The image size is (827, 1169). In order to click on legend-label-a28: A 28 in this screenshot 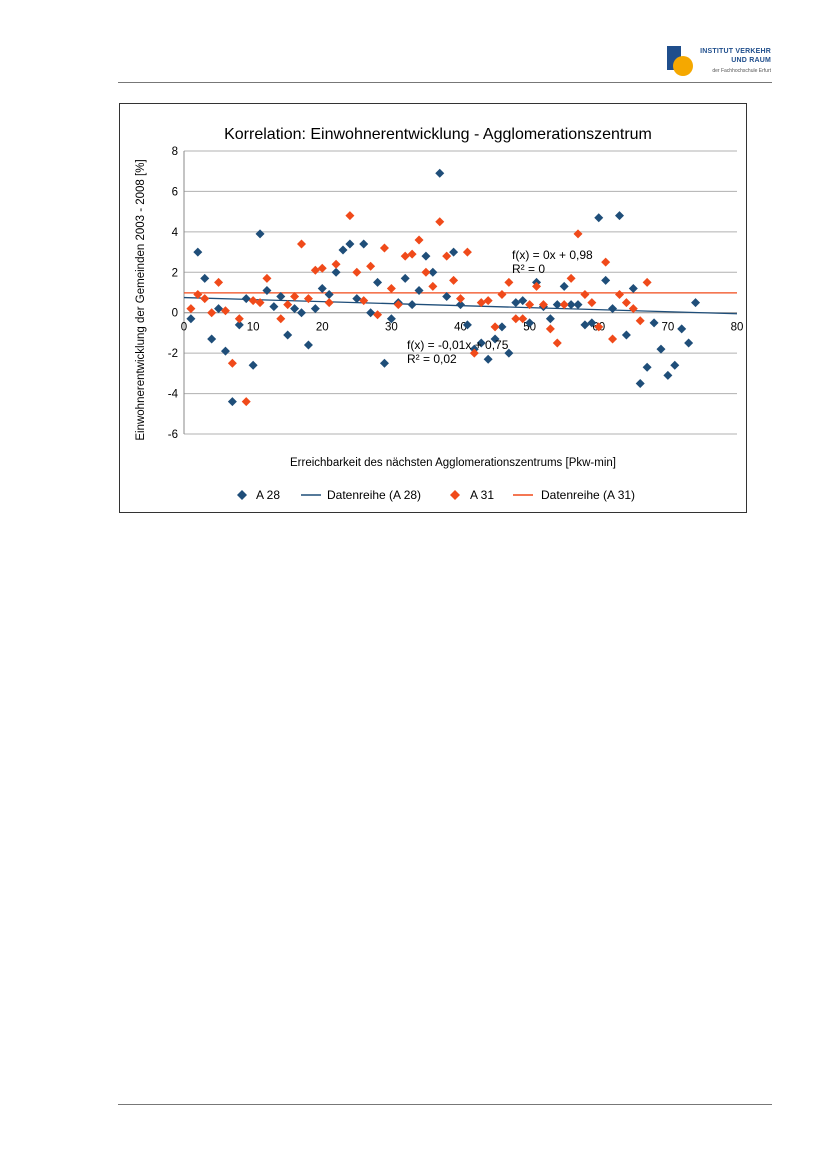, I will do `click(268, 495)`.